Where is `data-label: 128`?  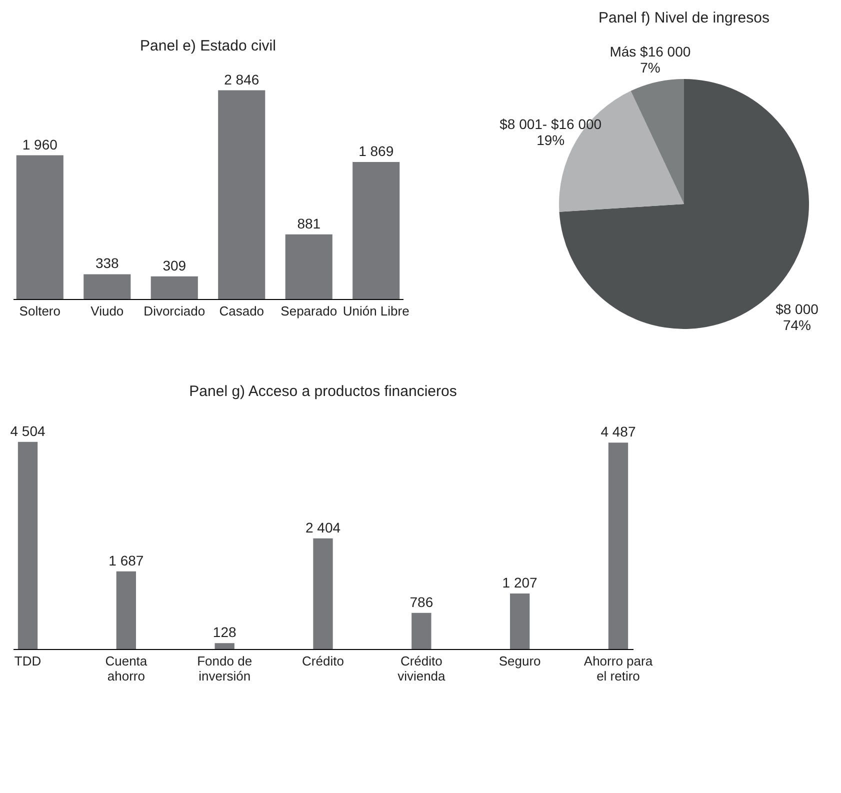
data-label: 128 is located at coordinates (224, 632).